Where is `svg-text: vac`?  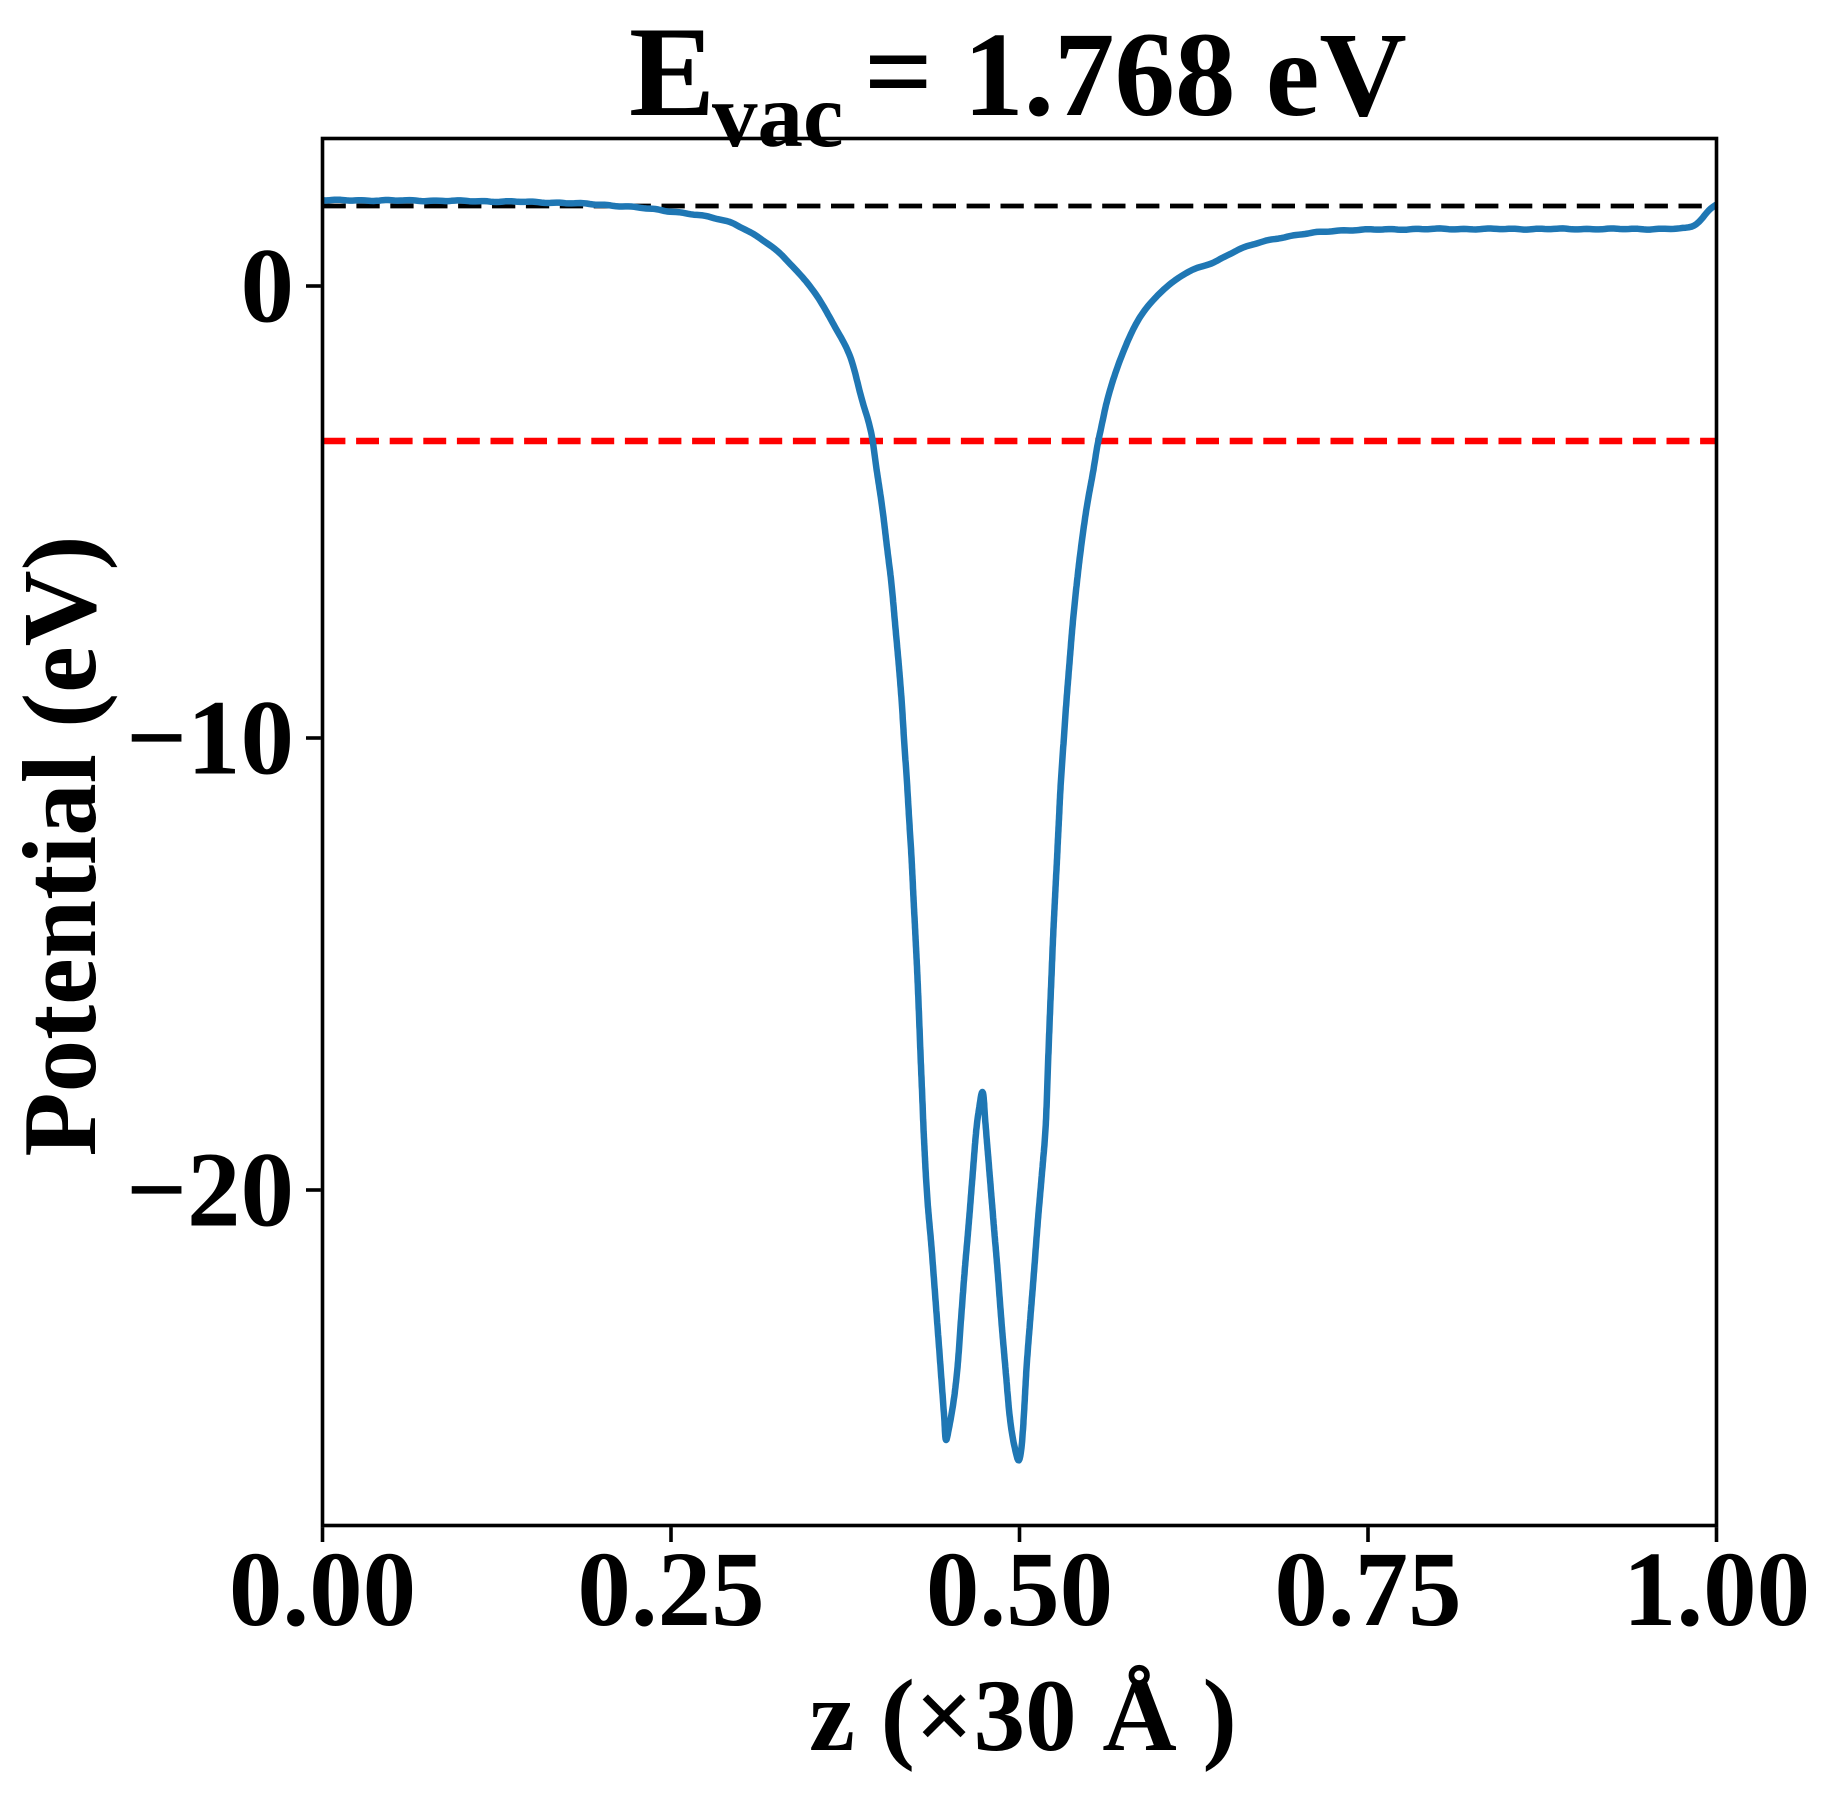 svg-text: vac is located at coordinates (777, 115).